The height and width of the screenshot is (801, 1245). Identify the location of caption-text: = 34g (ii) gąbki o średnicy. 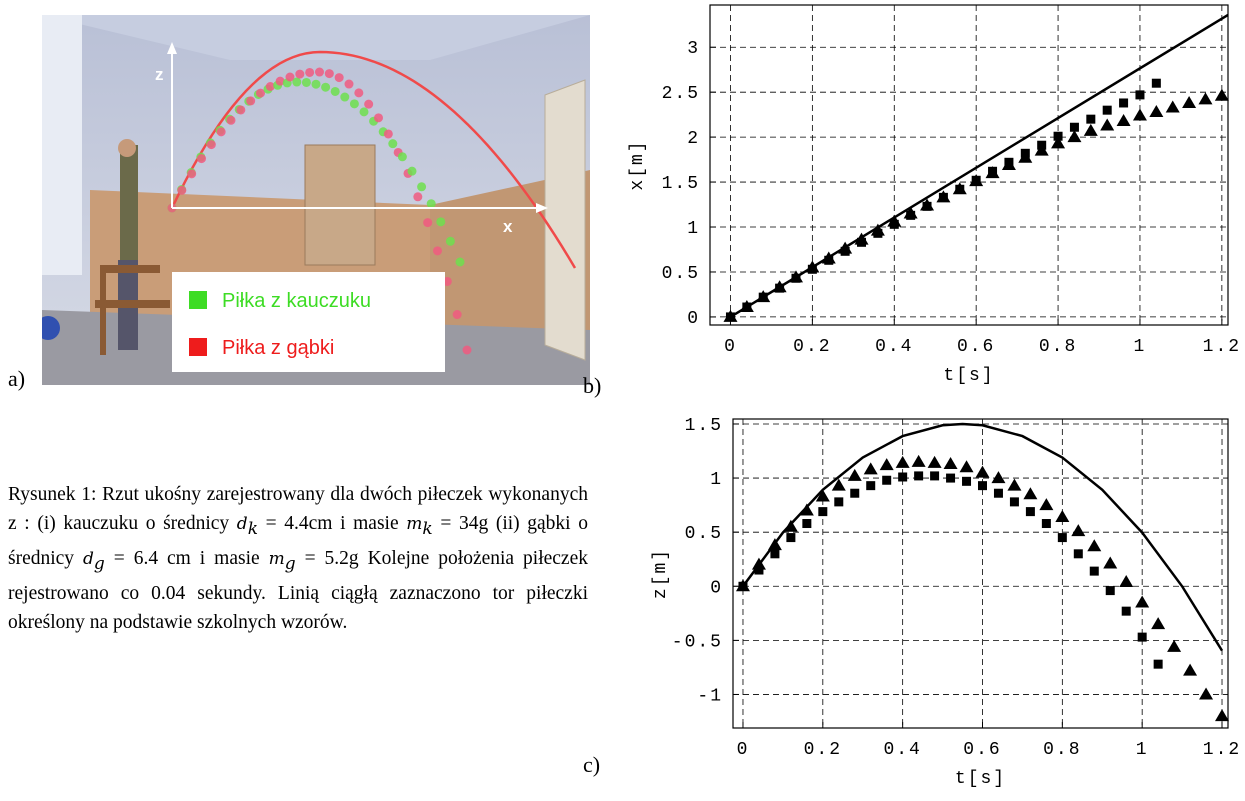
(298, 541).